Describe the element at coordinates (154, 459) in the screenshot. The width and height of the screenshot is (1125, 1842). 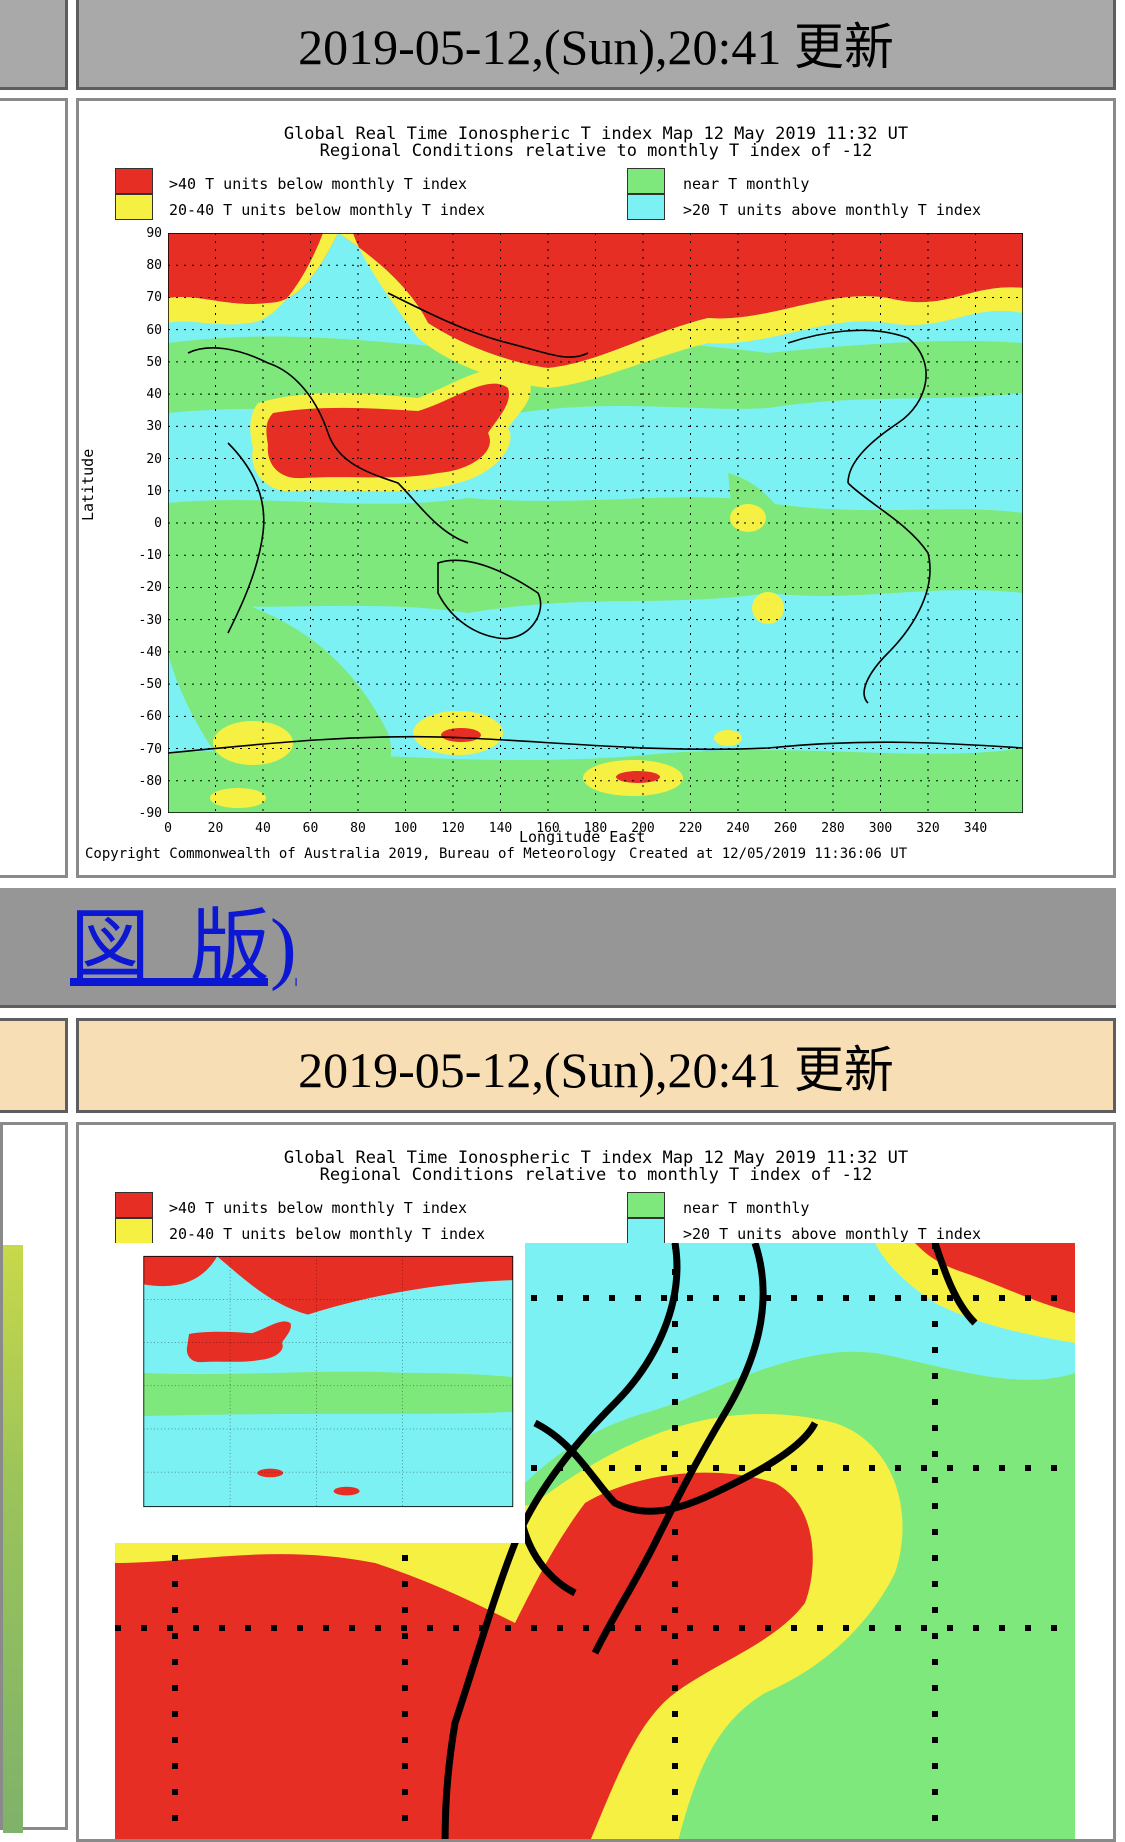
I see `y-tick-label: 20` at that location.